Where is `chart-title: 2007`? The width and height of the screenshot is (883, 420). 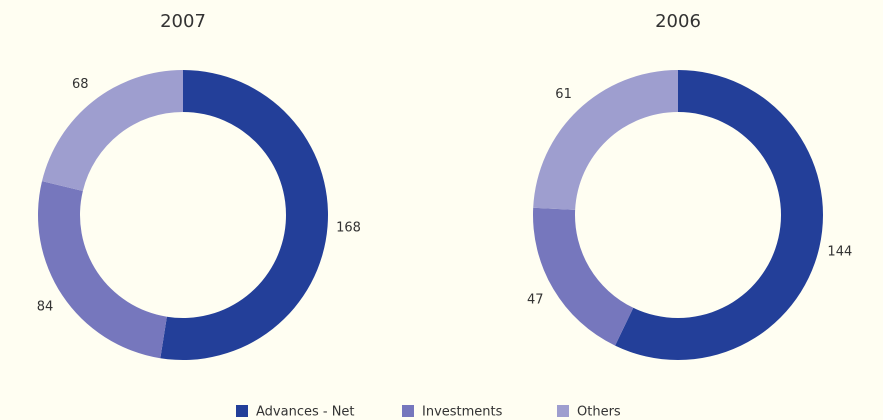
chart-title: 2007 is located at coordinates (183, 21).